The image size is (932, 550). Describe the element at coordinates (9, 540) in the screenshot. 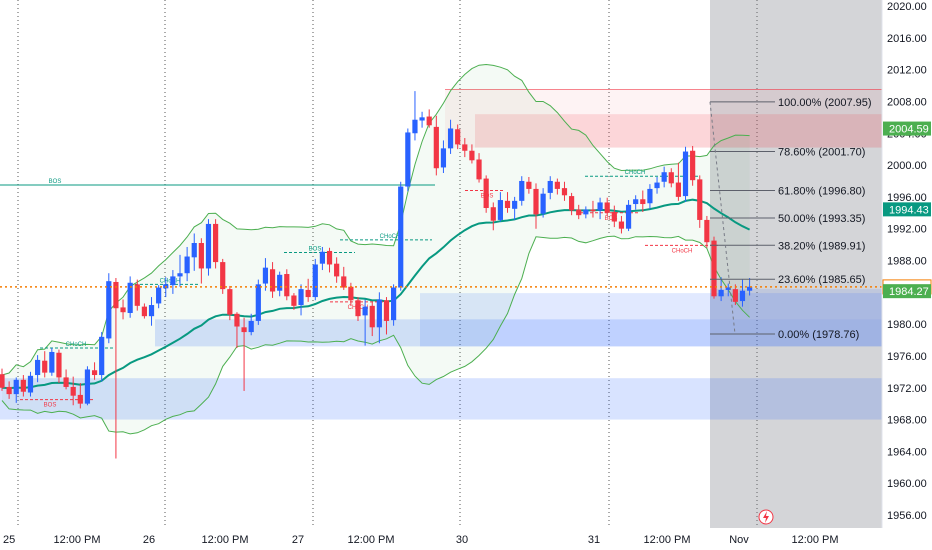

I see `x-tick-label: 25` at that location.